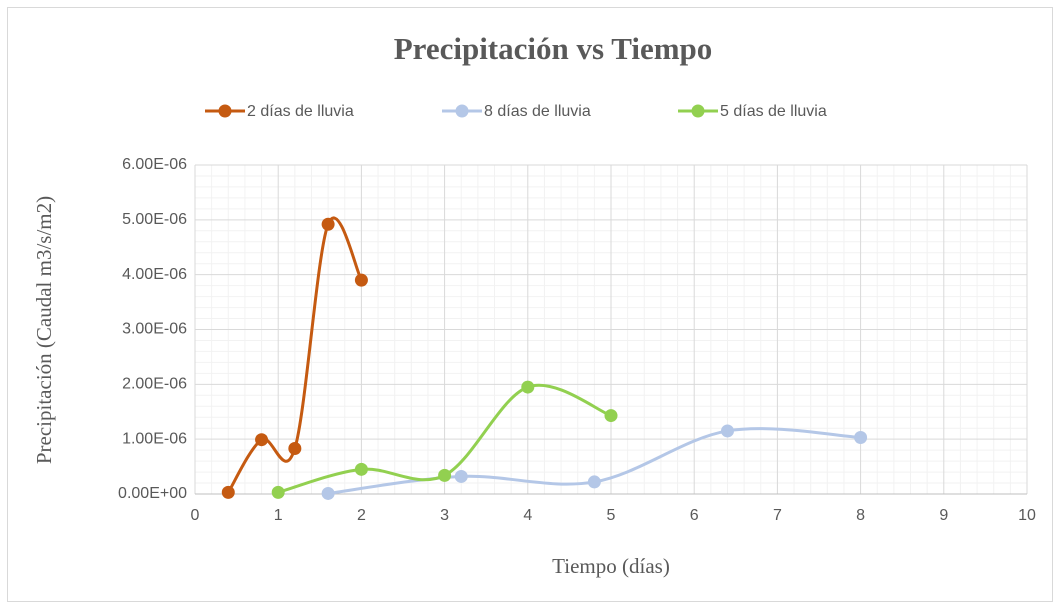  I want to click on chart-title: Precipitación vs Tiempo, so click(553, 48).